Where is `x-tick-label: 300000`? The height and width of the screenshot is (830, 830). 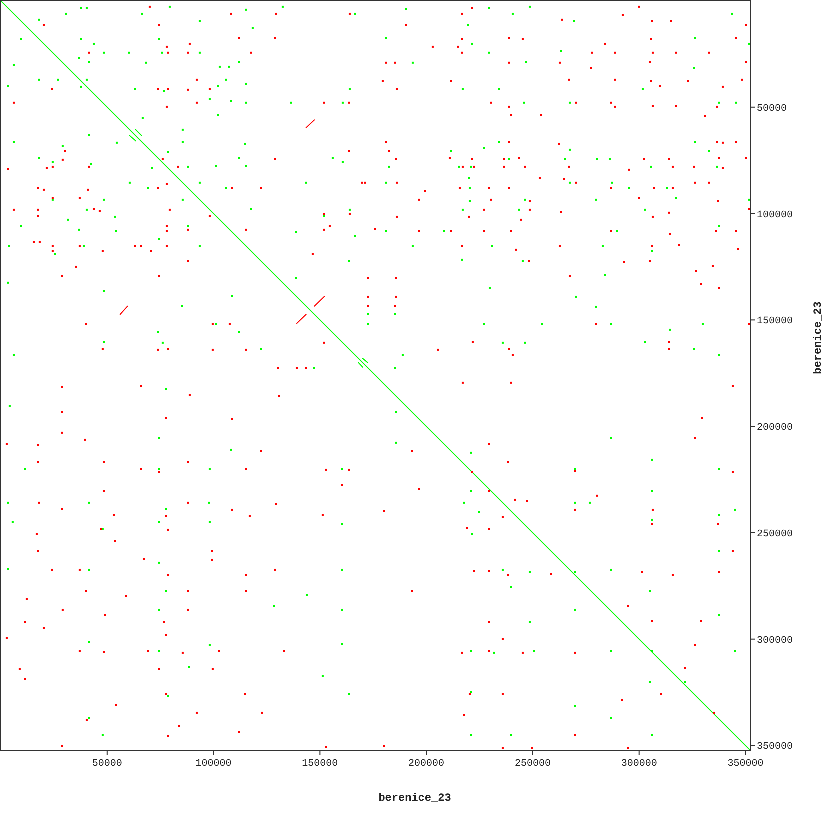
x-tick-label: 300000 is located at coordinates (639, 764).